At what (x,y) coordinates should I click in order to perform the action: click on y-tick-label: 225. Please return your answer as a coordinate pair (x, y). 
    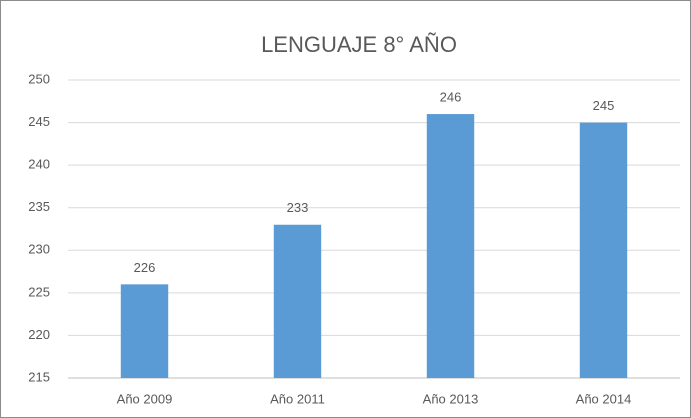
    Looking at the image, I should click on (39, 291).